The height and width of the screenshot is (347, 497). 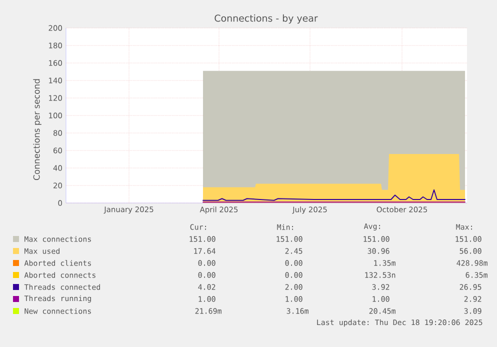 I want to click on y-axis-title: Connections per second, so click(x=37, y=129).